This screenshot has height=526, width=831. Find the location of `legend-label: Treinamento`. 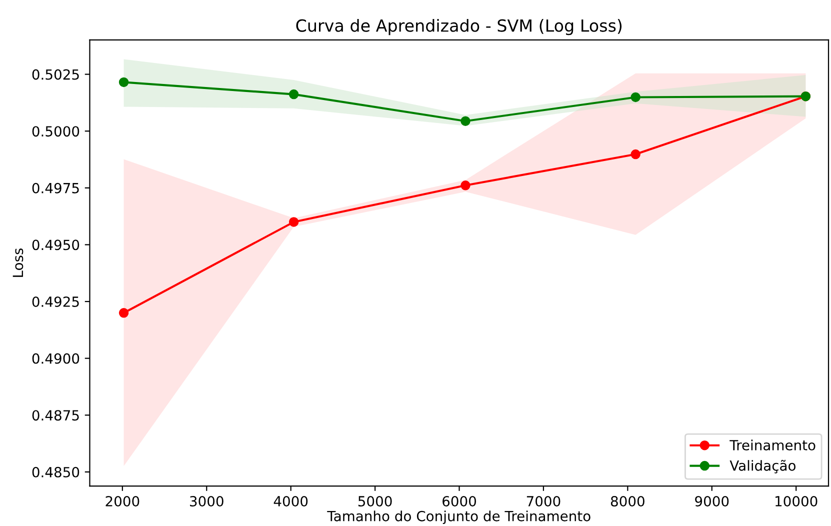

legend-label: Treinamento is located at coordinates (773, 445).